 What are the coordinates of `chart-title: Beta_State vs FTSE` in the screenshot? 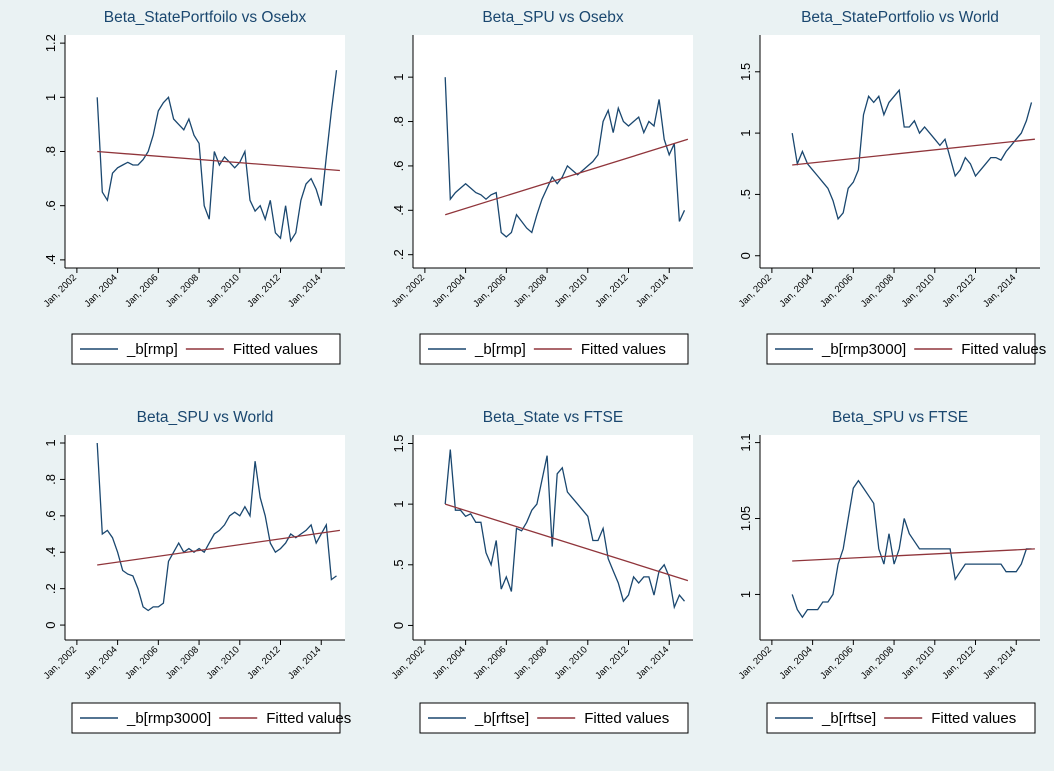 It's located at (553, 417).